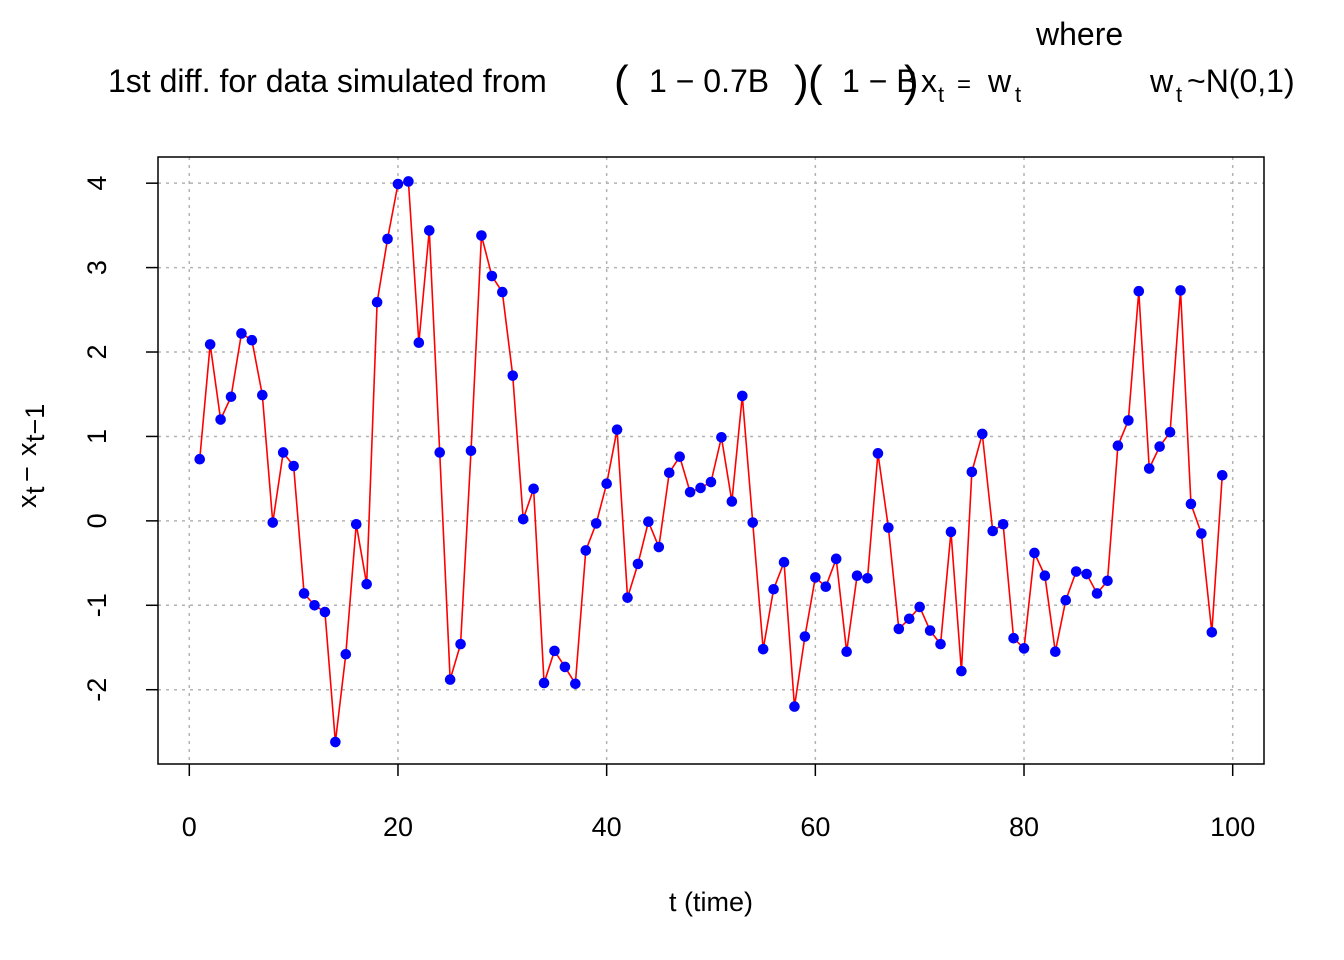 This screenshot has height=960, width=1344. Describe the element at coordinates (607, 827) in the screenshot. I see `x-tick-label: 40` at that location.